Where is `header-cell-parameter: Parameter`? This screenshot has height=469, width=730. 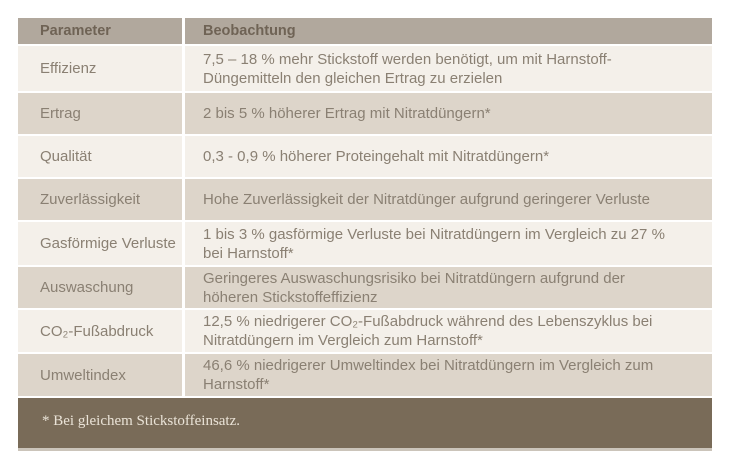
header-cell-parameter: Parameter is located at coordinates (100, 31).